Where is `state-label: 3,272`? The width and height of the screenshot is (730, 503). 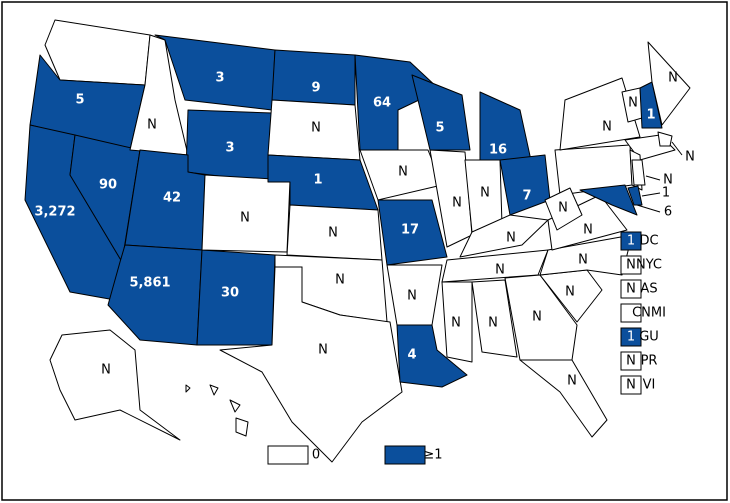
state-label: 3,272 is located at coordinates (54, 212).